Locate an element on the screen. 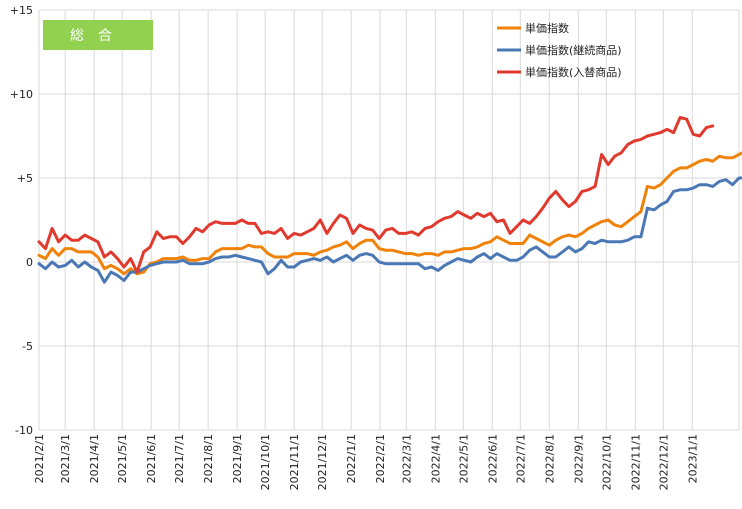 The height and width of the screenshot is (509, 742). legend-label: 単価指数 is located at coordinates (547, 28).